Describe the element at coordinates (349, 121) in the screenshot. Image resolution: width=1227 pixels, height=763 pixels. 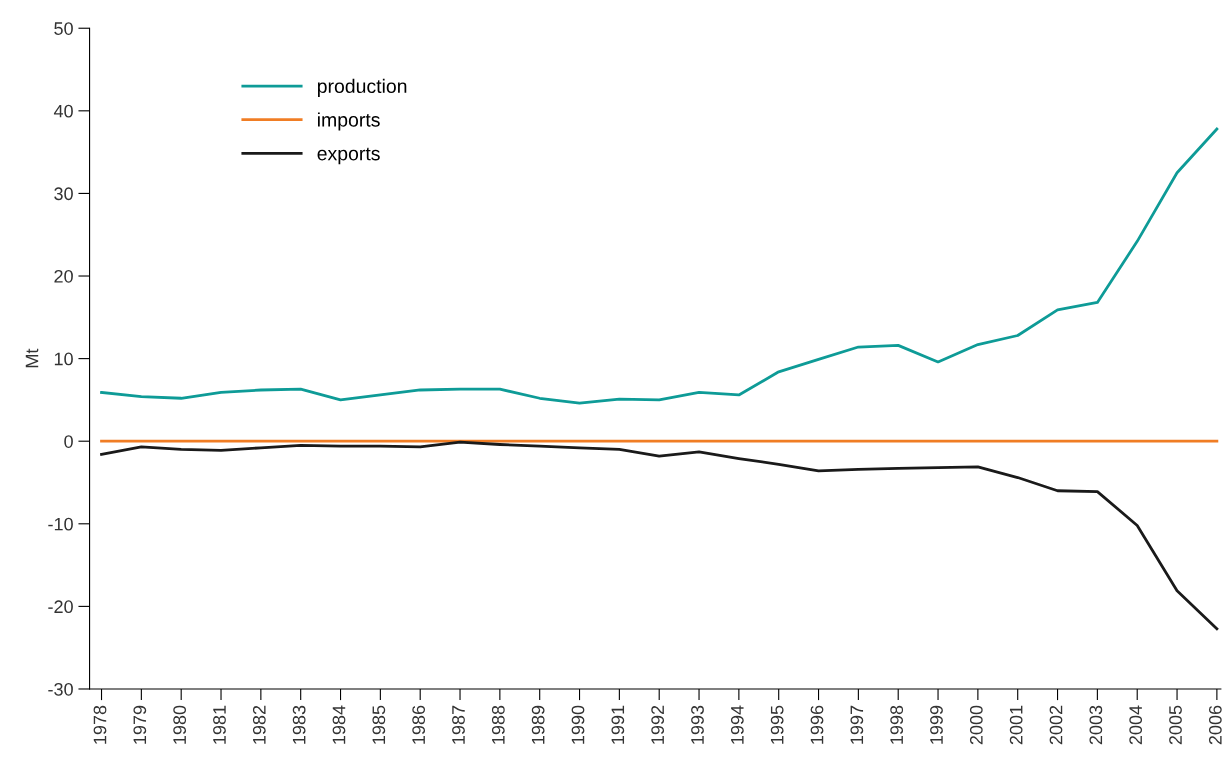
I see `legend-label: imports` at that location.